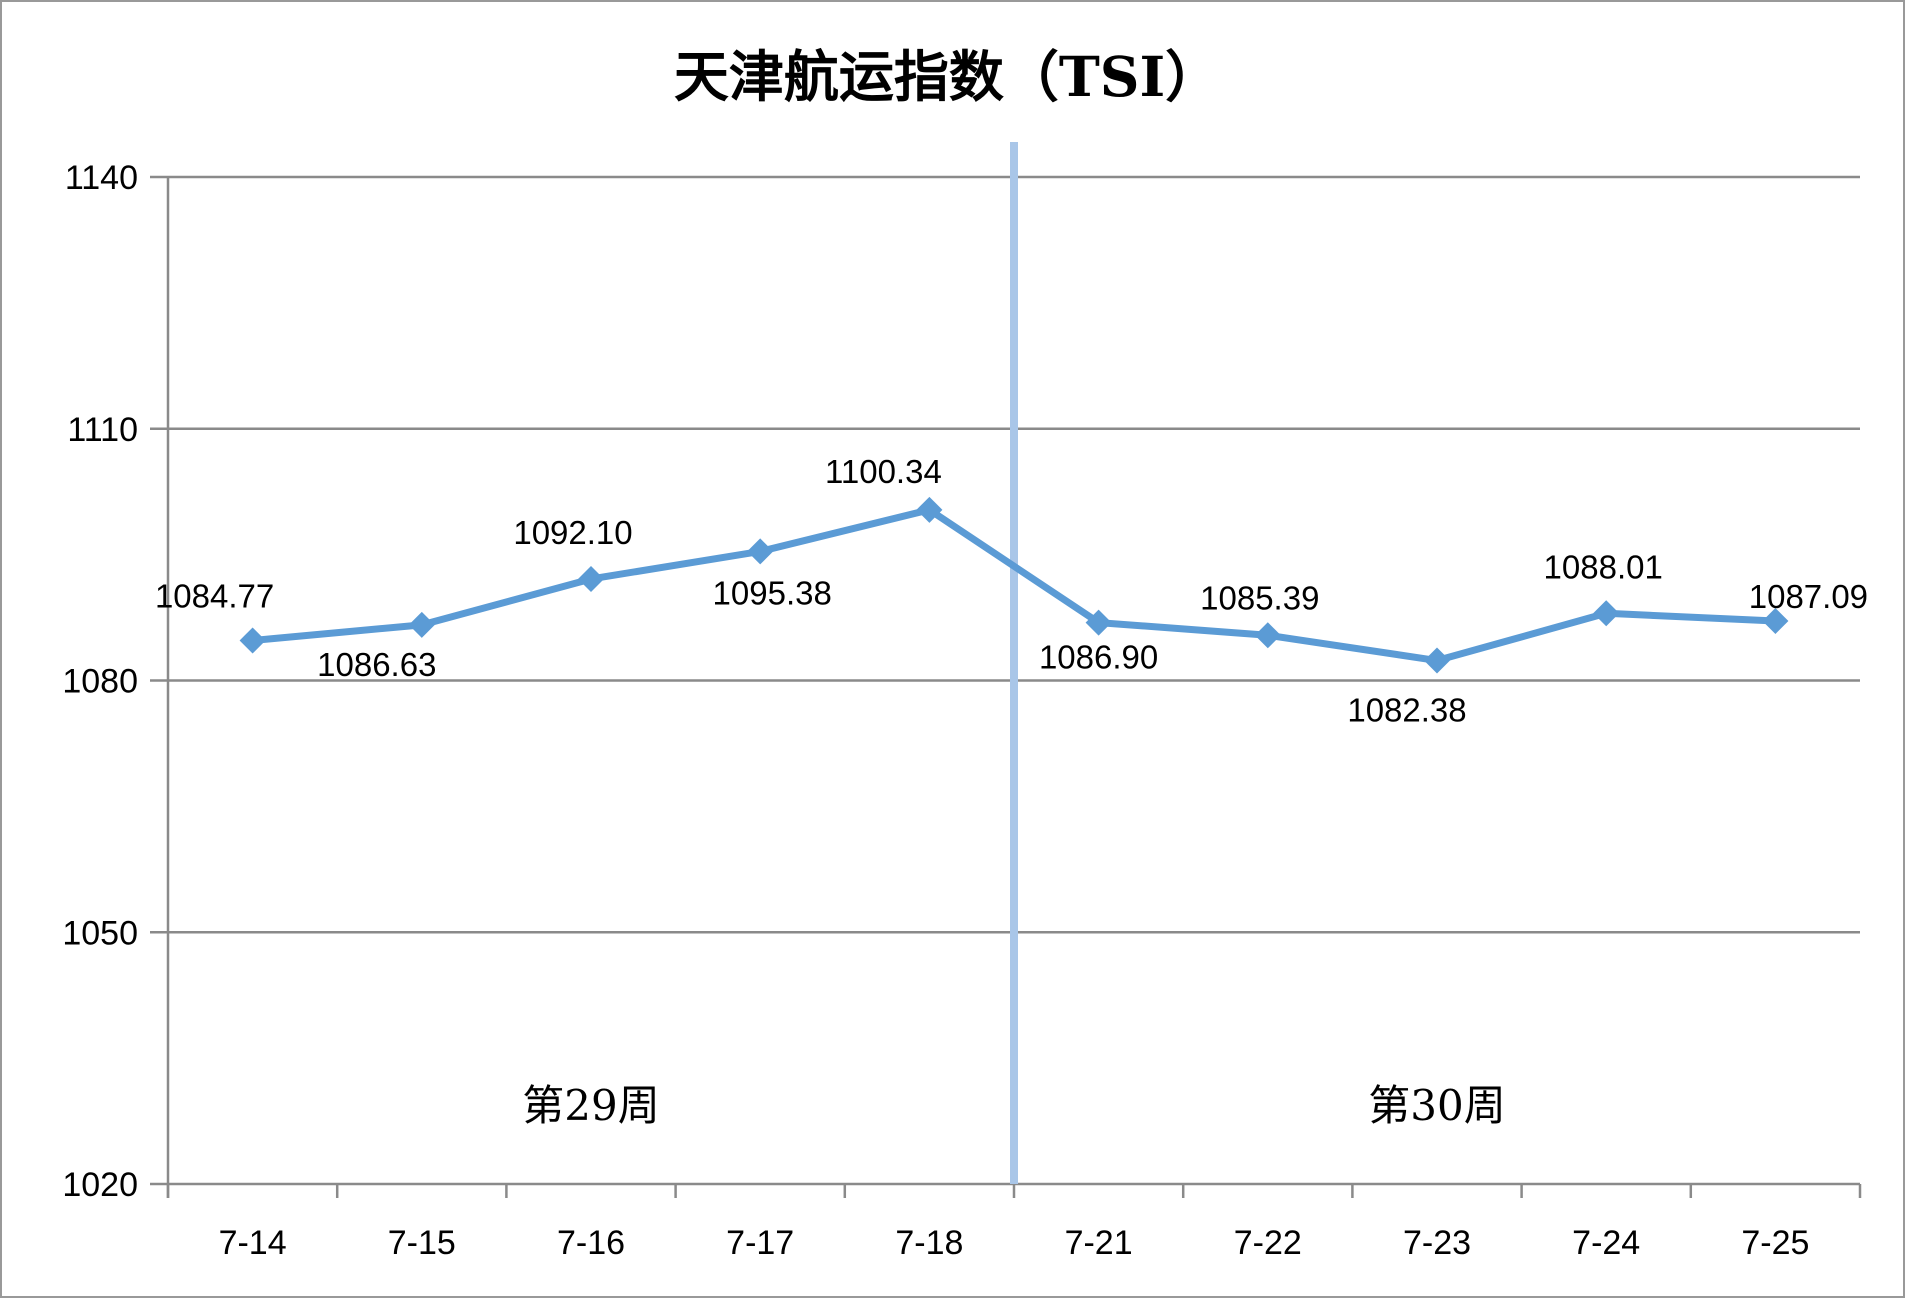 The width and height of the screenshot is (1905, 1298). I want to click on tsi-series-line, so click(1014, 585).